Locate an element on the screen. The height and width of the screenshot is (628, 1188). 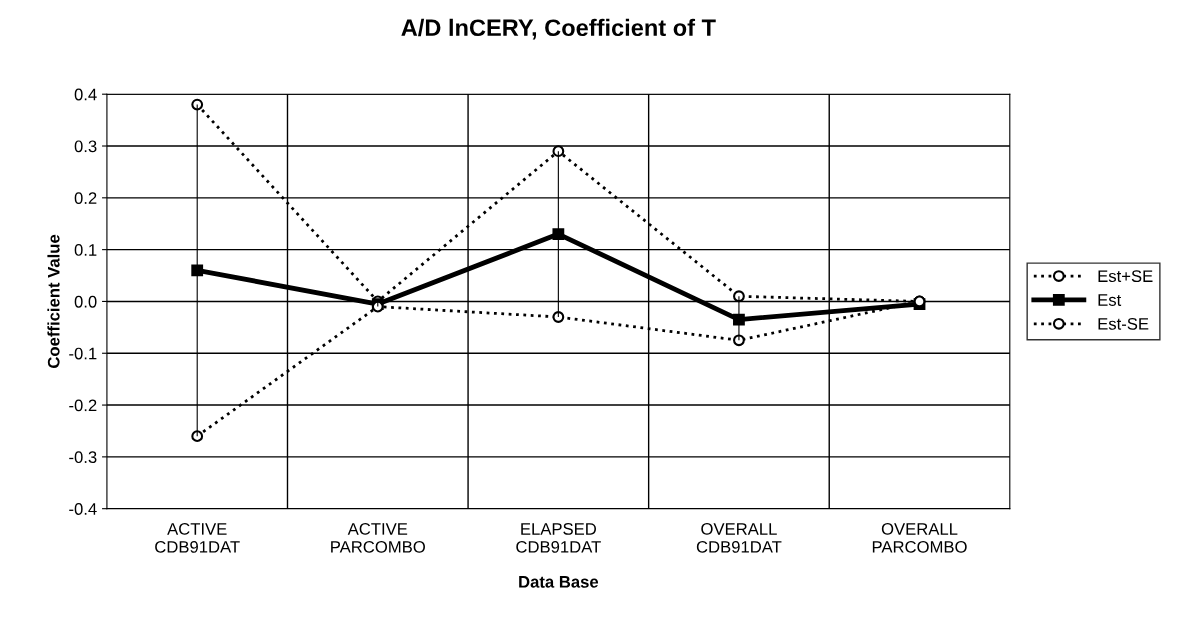
x-tick-label: OVERALL CDB91DAT is located at coordinates (739, 538).